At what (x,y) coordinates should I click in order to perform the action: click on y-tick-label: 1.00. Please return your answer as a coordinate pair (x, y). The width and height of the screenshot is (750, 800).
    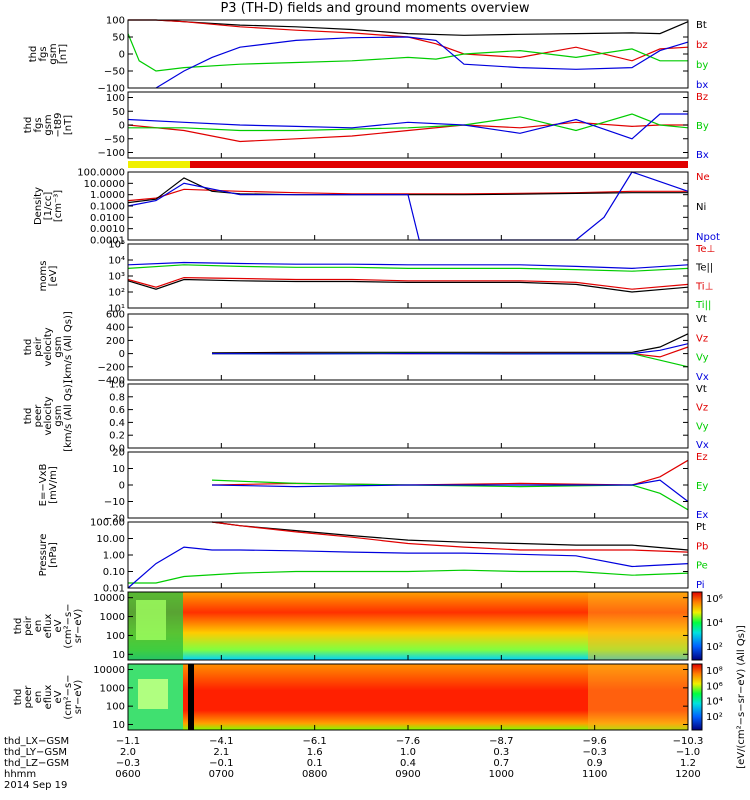
    Looking at the image, I should click on (114, 556).